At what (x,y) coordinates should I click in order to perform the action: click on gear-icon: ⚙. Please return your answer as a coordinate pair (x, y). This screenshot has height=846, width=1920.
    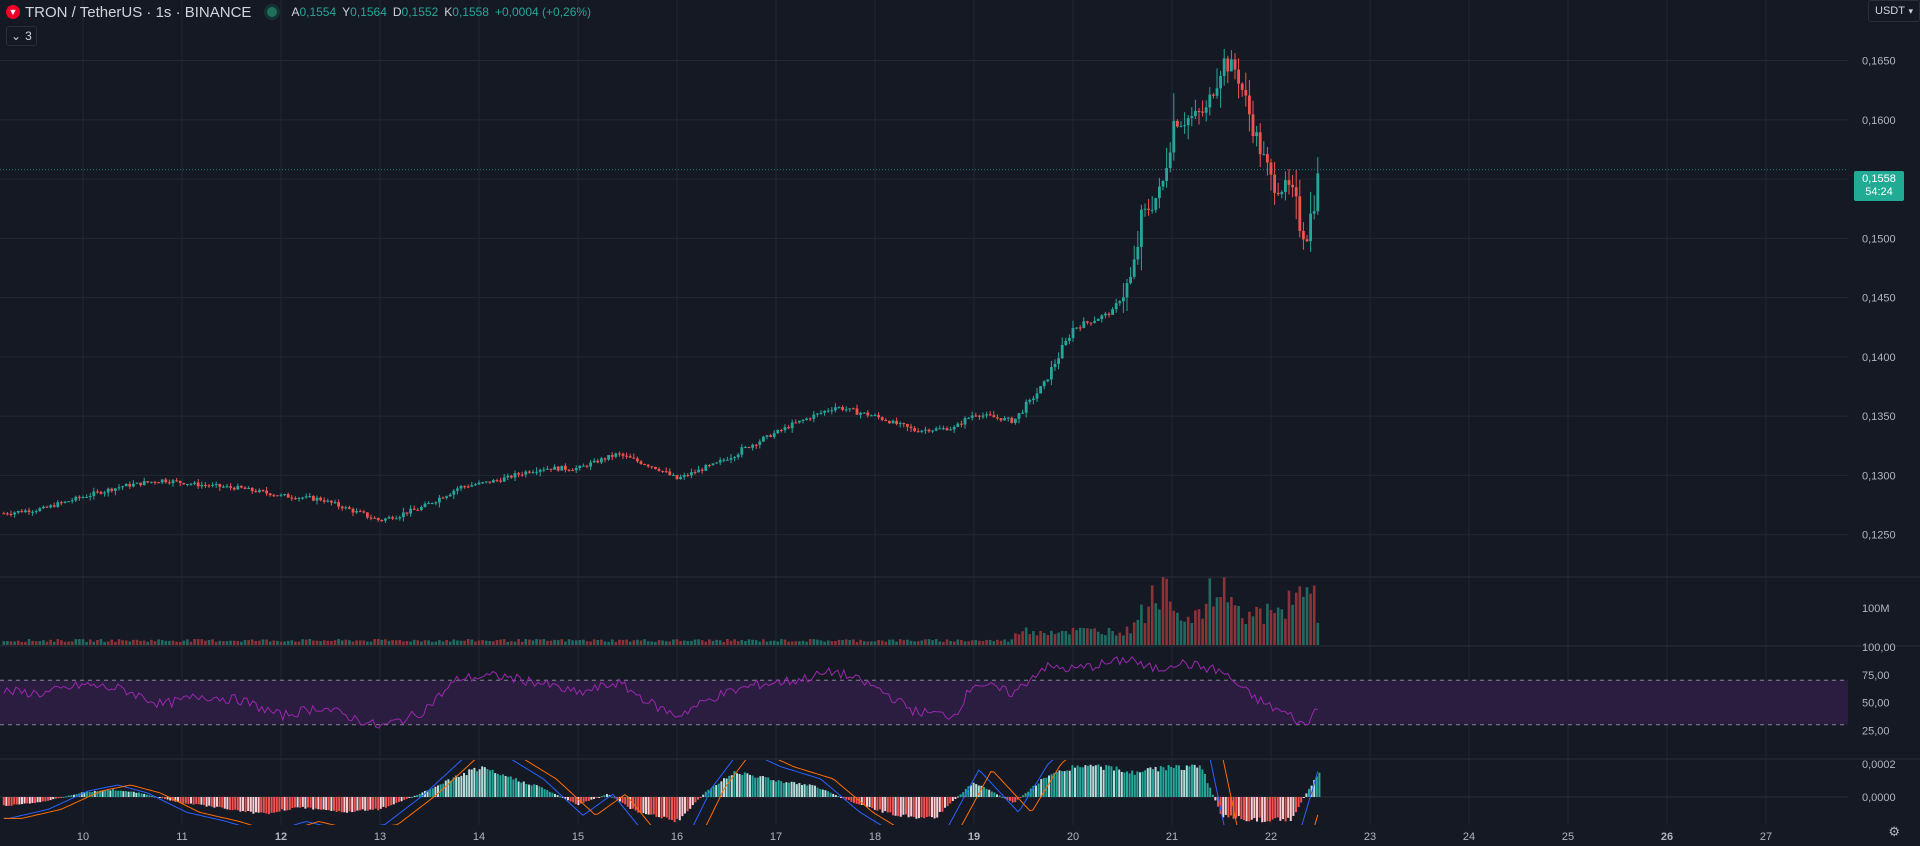
    Looking at the image, I should click on (1894, 831).